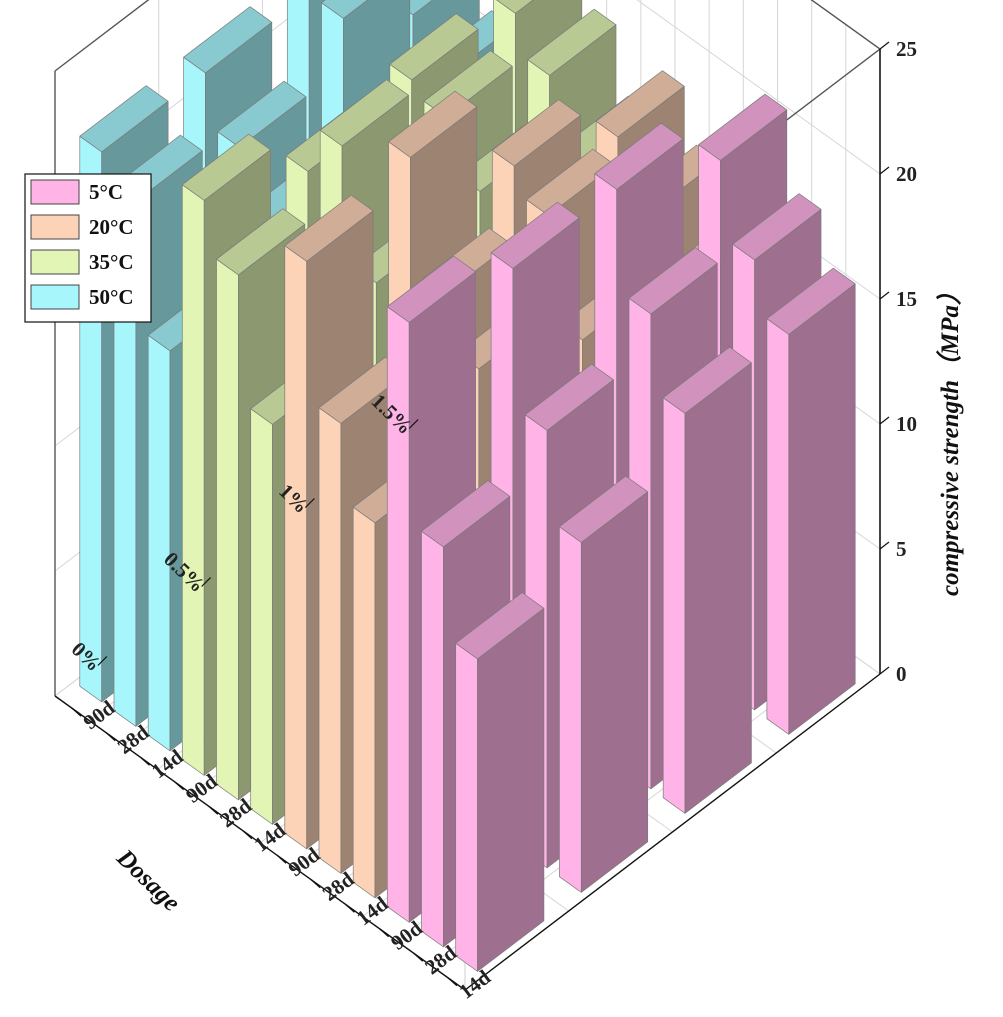  Describe the element at coordinates (906, 299) in the screenshot. I see `z-tick-label: 15` at that location.